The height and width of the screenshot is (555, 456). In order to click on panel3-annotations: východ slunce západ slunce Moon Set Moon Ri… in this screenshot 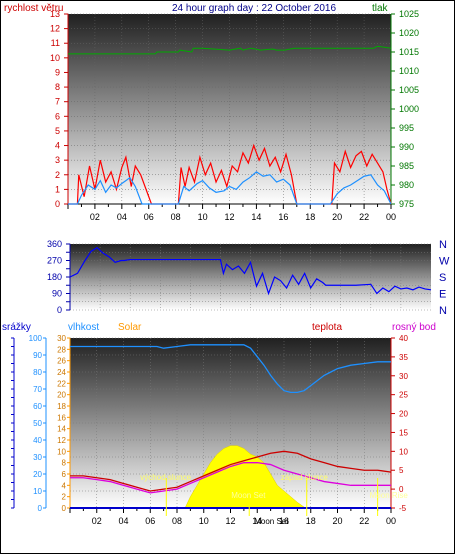, I will do `click(274, 499)`.